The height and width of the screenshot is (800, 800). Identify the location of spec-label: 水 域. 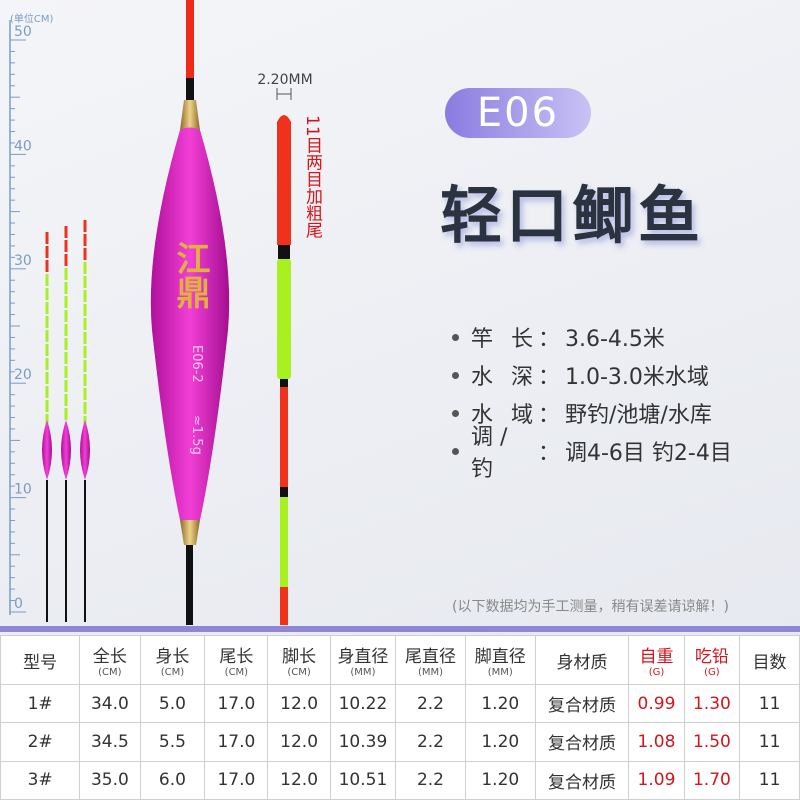
(502, 415).